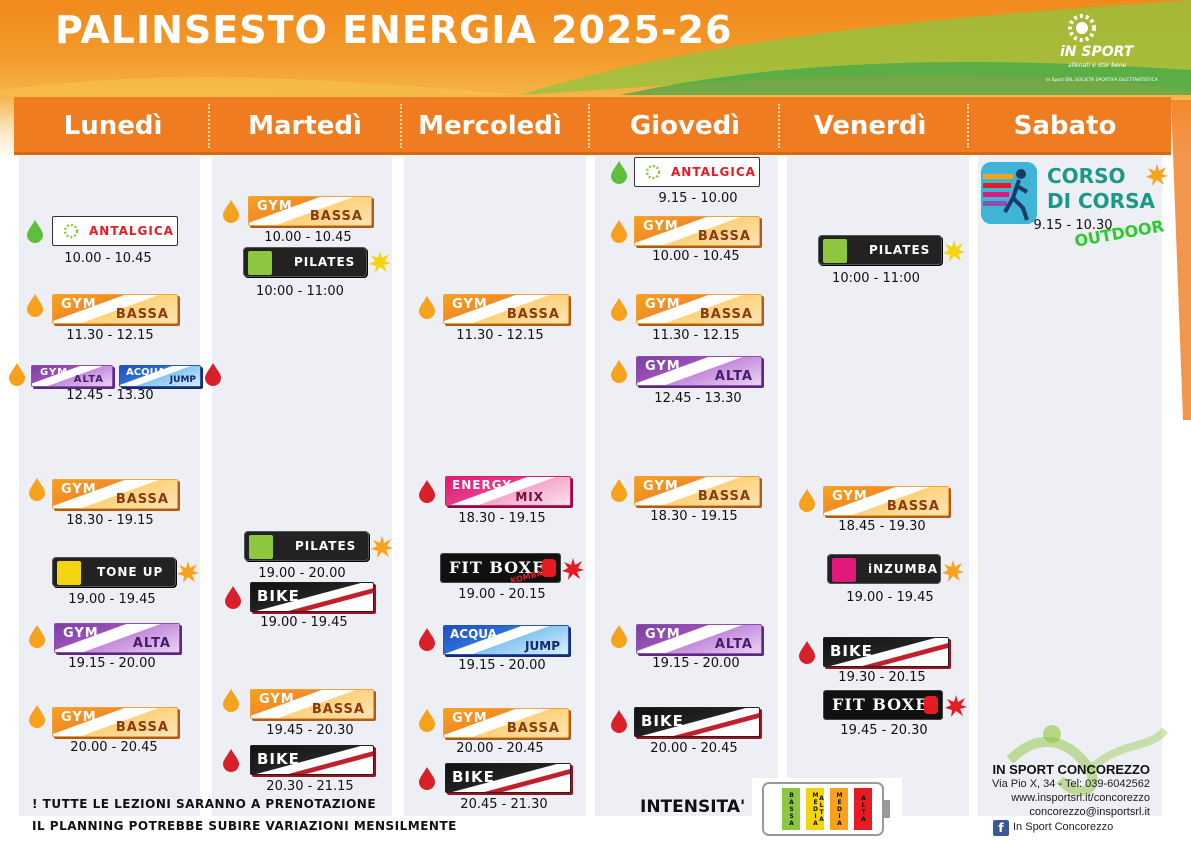  Describe the element at coordinates (1073, 225) in the screenshot. I see `time-slot: 9.15 - 10.30` at that location.